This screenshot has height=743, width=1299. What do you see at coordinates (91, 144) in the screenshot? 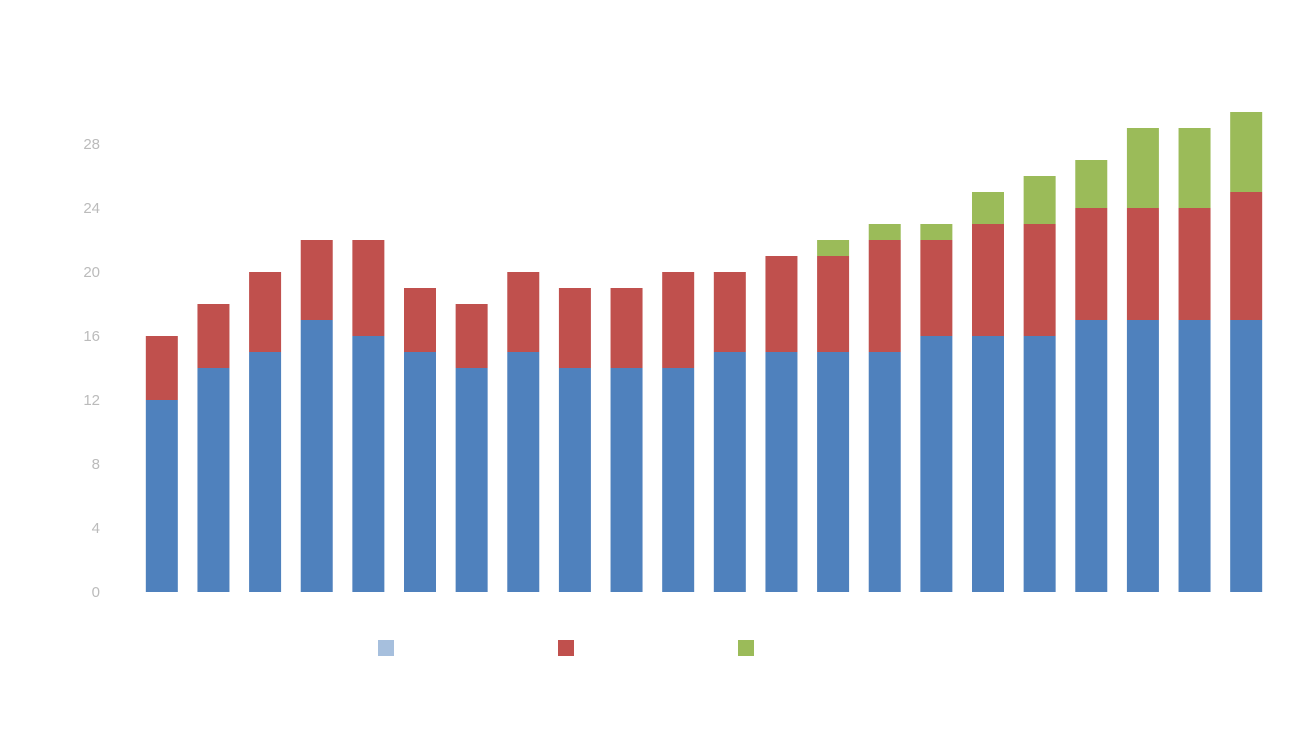
I see `y-tick-label: 28` at bounding box center [91, 144].